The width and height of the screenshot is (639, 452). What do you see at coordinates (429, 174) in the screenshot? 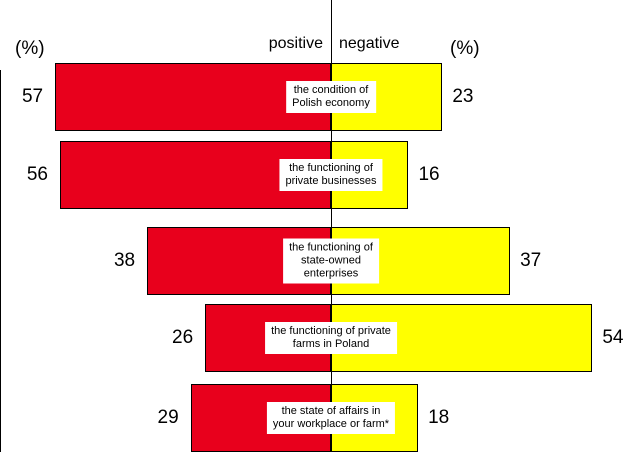
I see `value-label: 16` at bounding box center [429, 174].